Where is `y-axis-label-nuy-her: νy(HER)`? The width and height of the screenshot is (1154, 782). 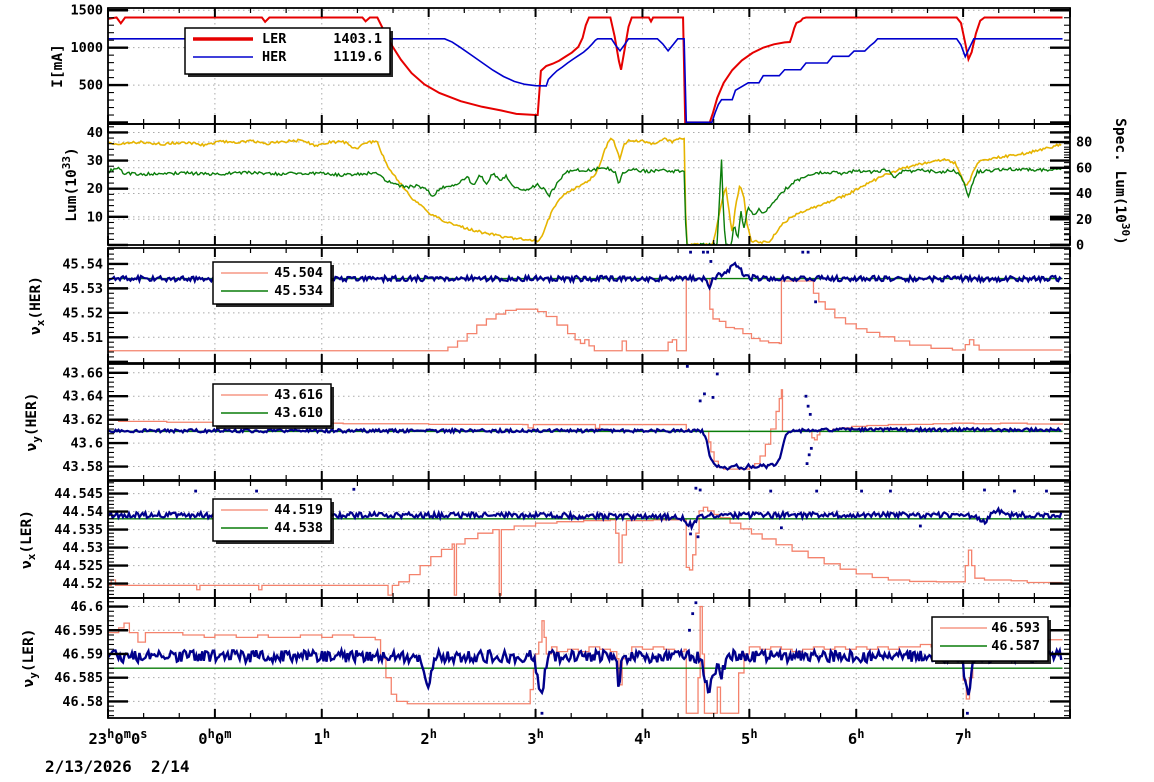
y-axis-label-nuy-her: νy(HER) is located at coordinates (33, 421).